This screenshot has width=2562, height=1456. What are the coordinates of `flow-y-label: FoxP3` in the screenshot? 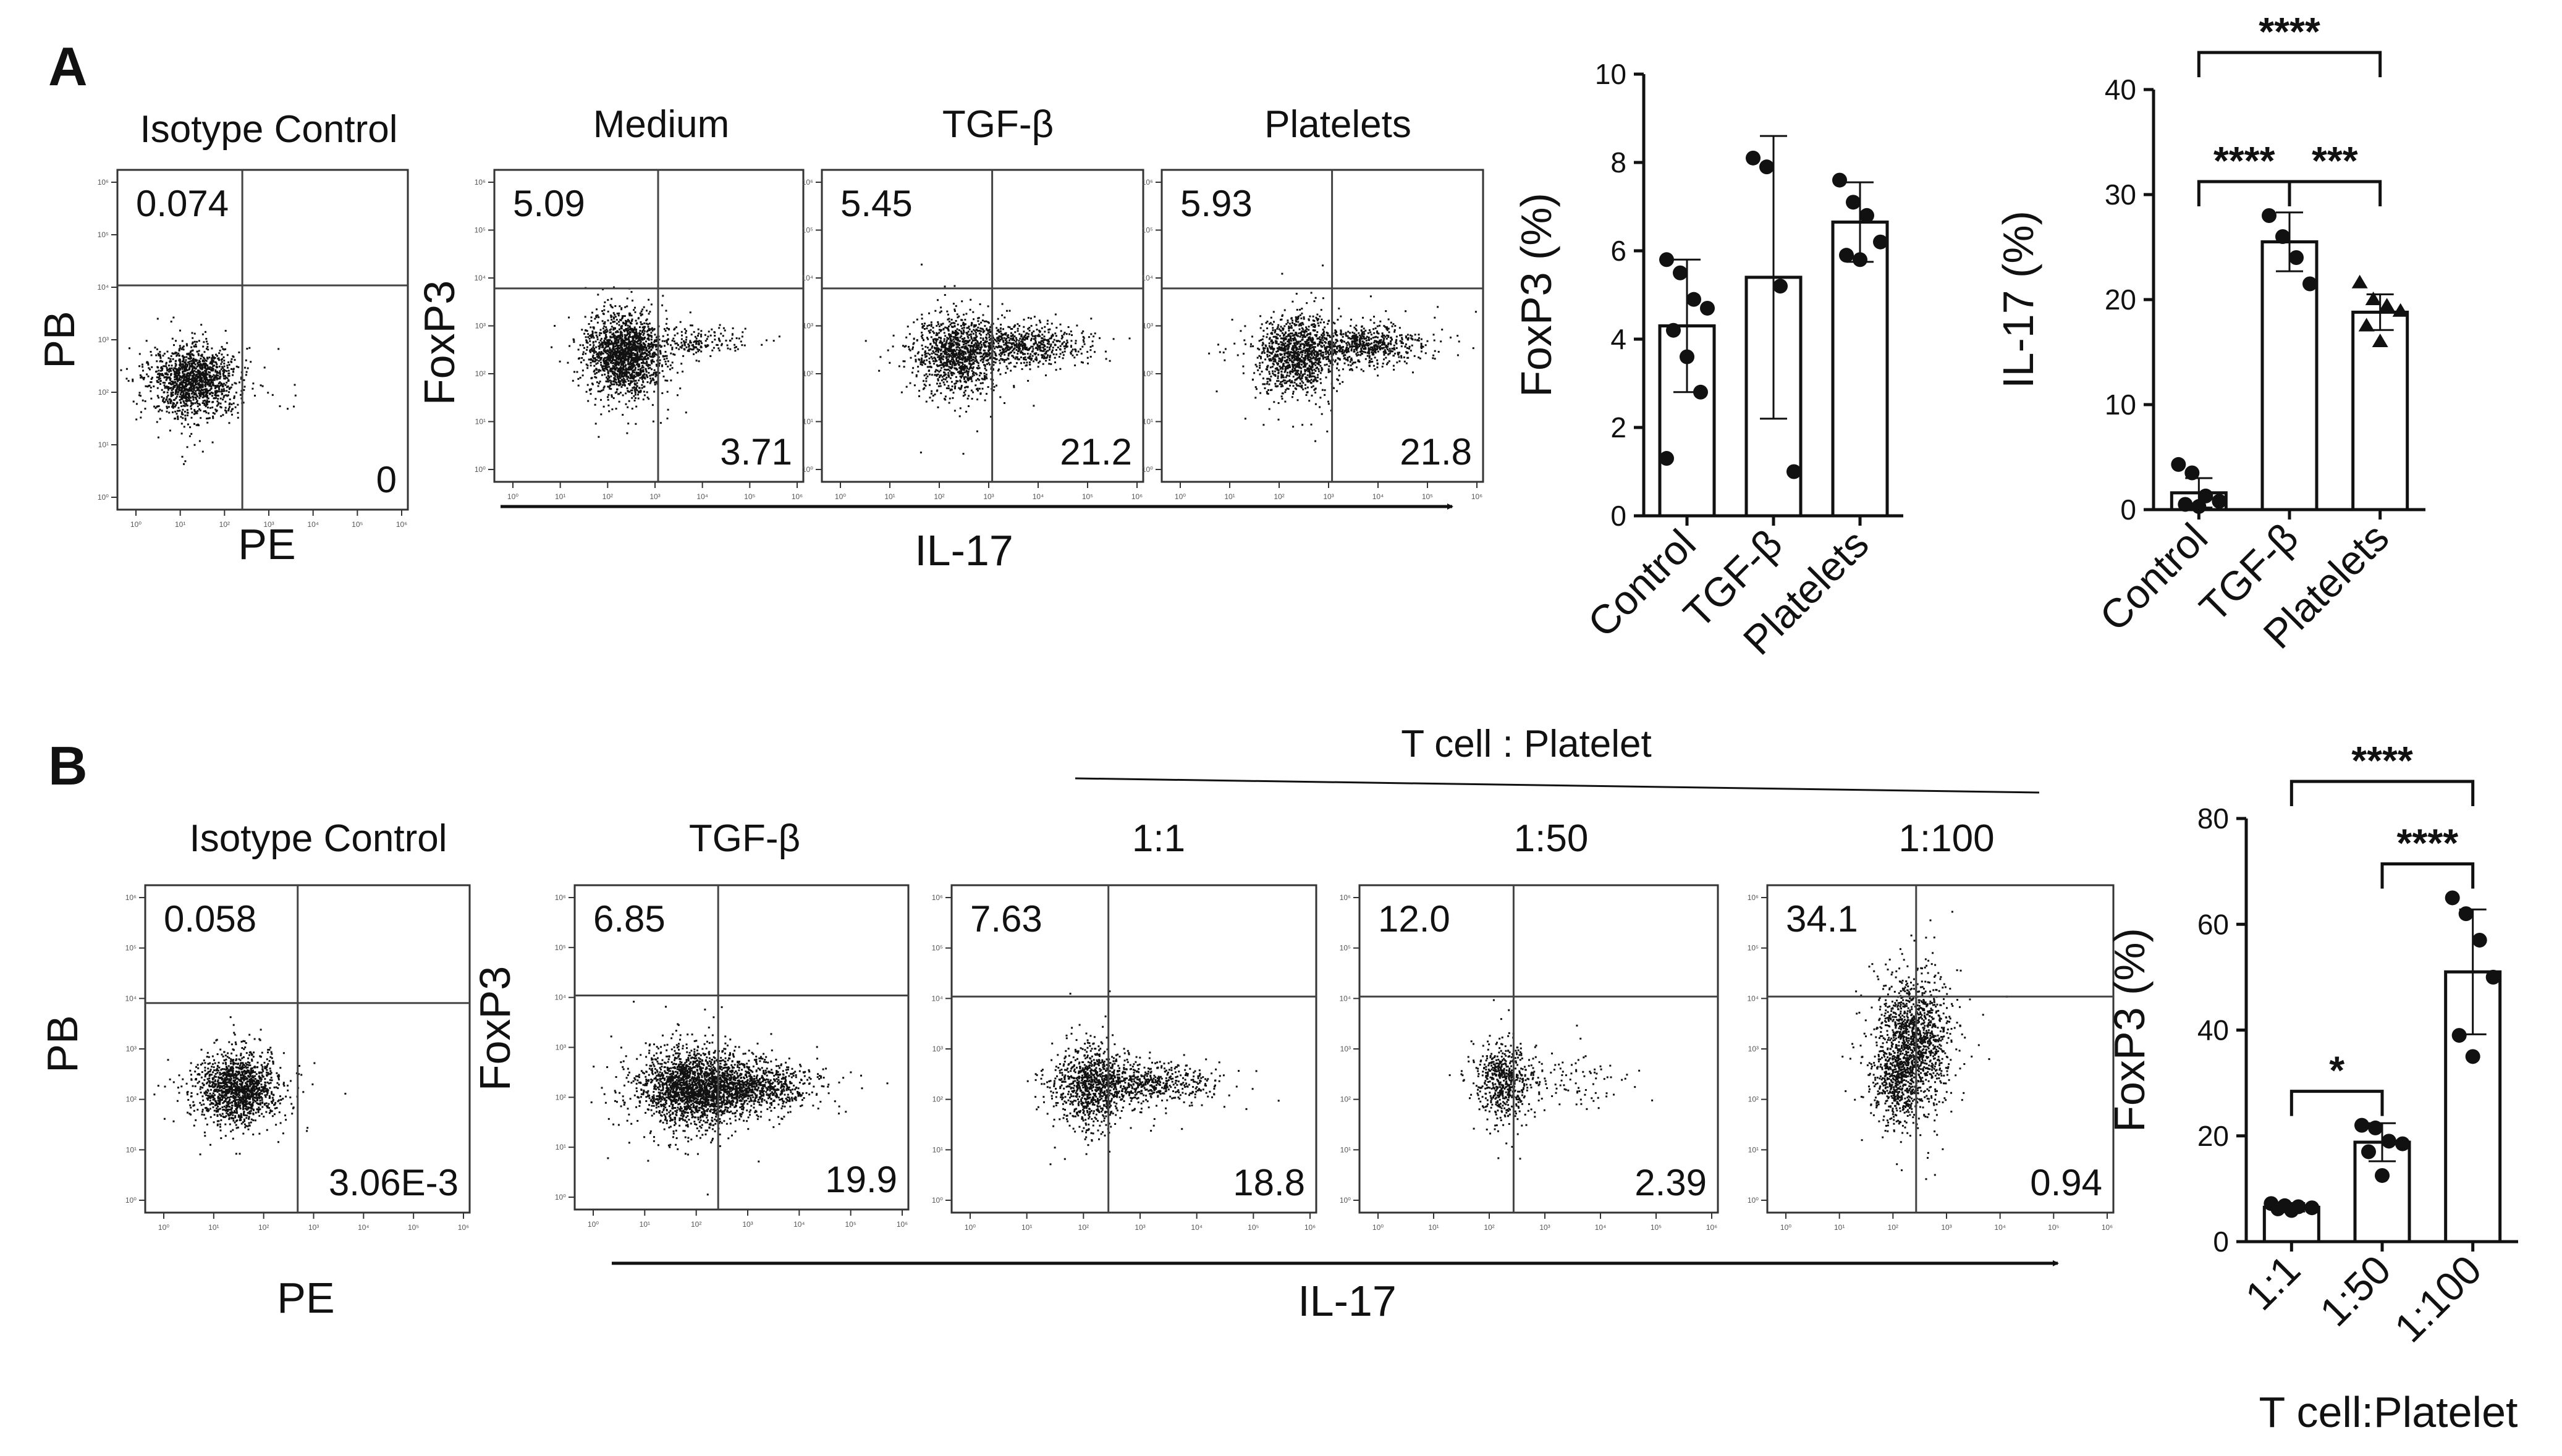 It's located at (439, 342).